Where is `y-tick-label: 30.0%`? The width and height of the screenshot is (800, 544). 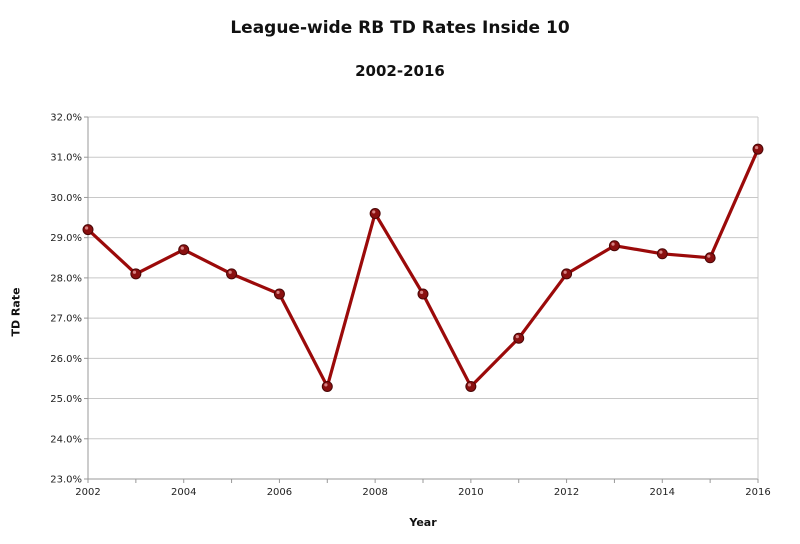
y-tick-label: 30.0% is located at coordinates (66, 198).